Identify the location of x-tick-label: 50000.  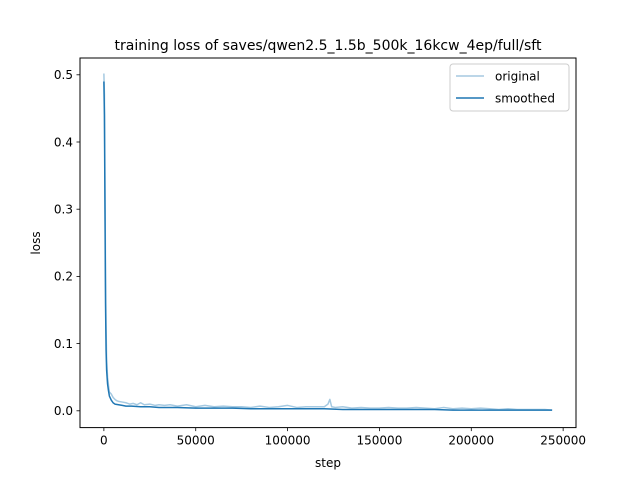
(196, 441).